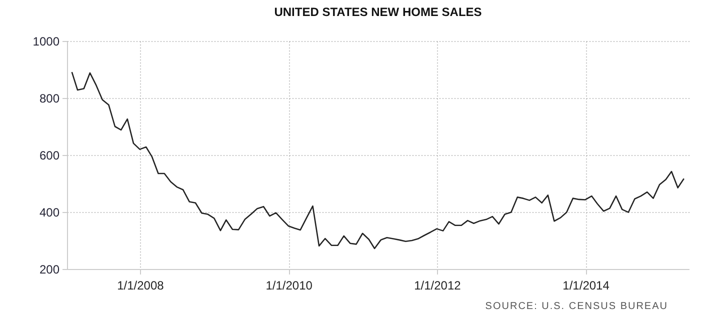 The width and height of the screenshot is (710, 325). What do you see at coordinates (438, 285) in the screenshot?
I see `x-tick-label: 1/1/2012` at bounding box center [438, 285].